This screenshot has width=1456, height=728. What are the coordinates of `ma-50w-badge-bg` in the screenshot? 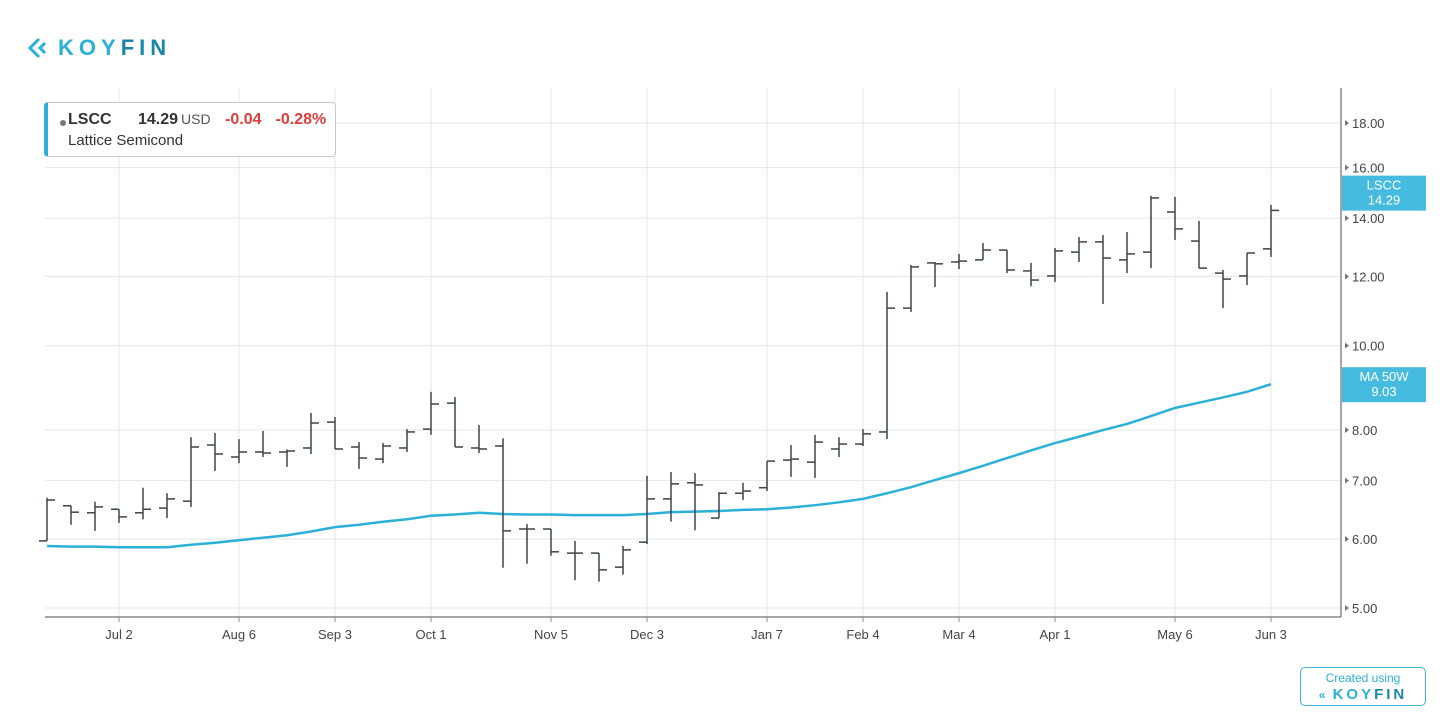 It's located at (1384, 385).